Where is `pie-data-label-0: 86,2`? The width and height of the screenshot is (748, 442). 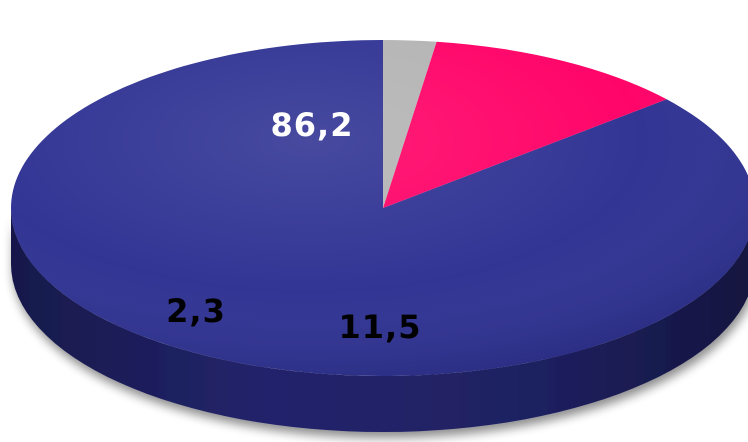 pie-data-label-0: 86,2 is located at coordinates (312, 125).